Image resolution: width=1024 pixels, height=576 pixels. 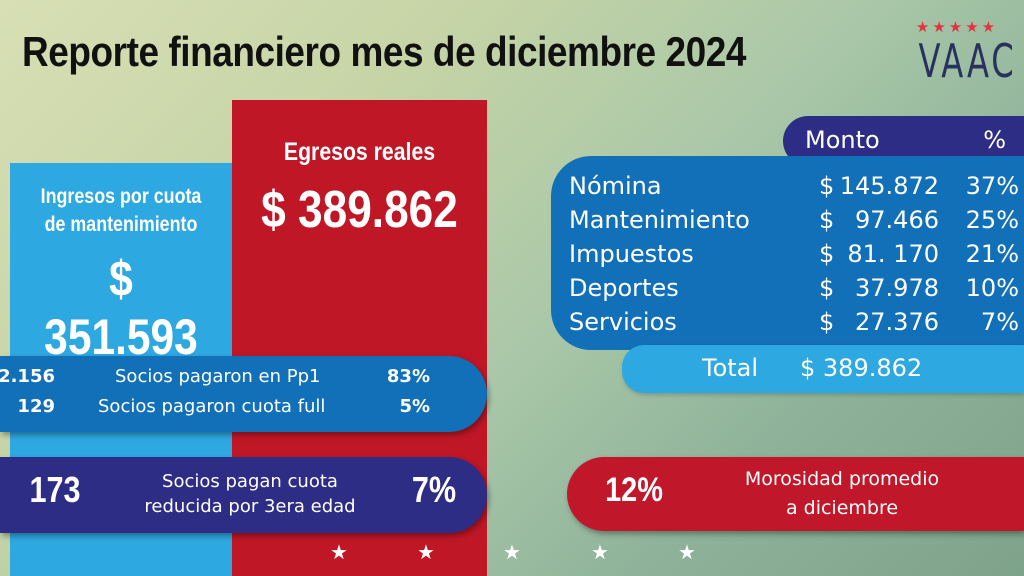 What do you see at coordinates (250, 481) in the screenshot?
I see `tercera-edad-label-line1: Socios pagan cuota` at bounding box center [250, 481].